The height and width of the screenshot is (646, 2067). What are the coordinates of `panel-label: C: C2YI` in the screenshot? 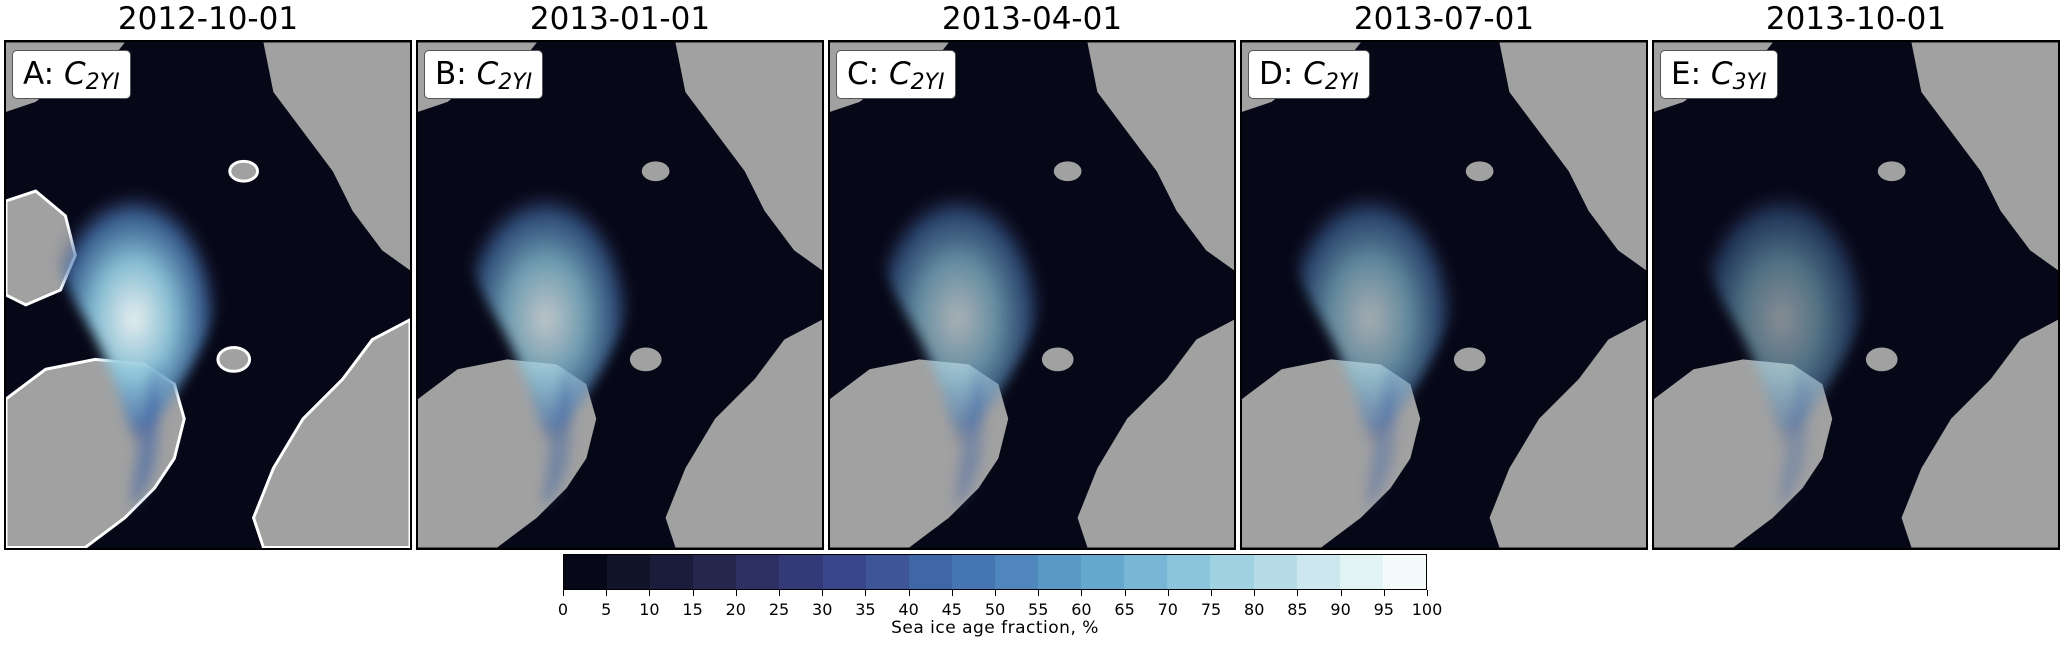 It's located at (896, 74).